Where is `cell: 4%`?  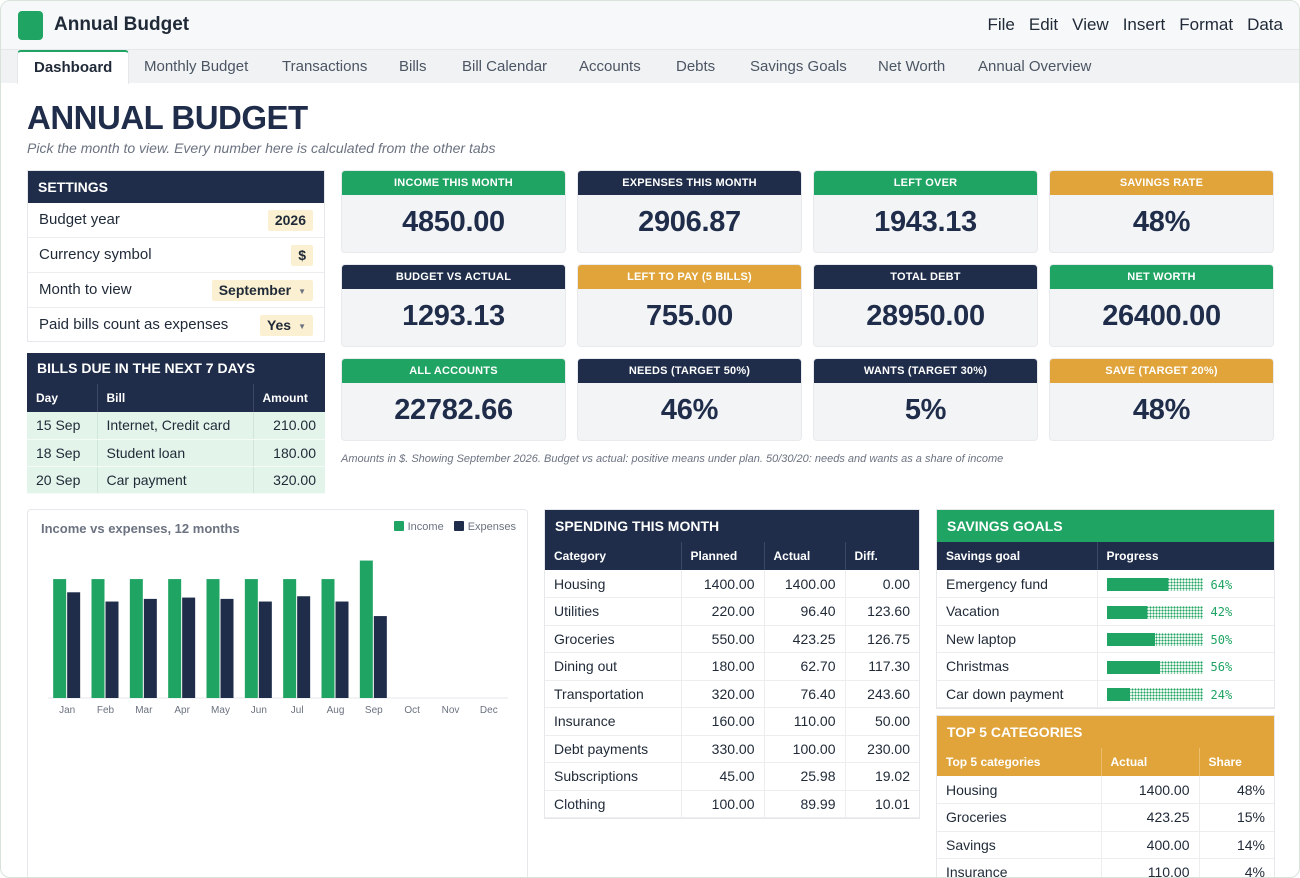
cell: 4% is located at coordinates (1236, 867).